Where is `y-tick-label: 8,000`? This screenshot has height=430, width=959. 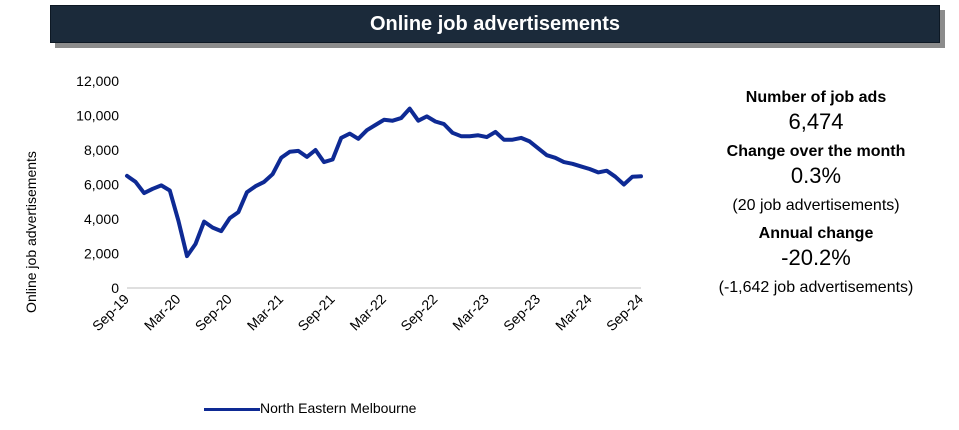 y-tick-label: 8,000 is located at coordinates (101, 150).